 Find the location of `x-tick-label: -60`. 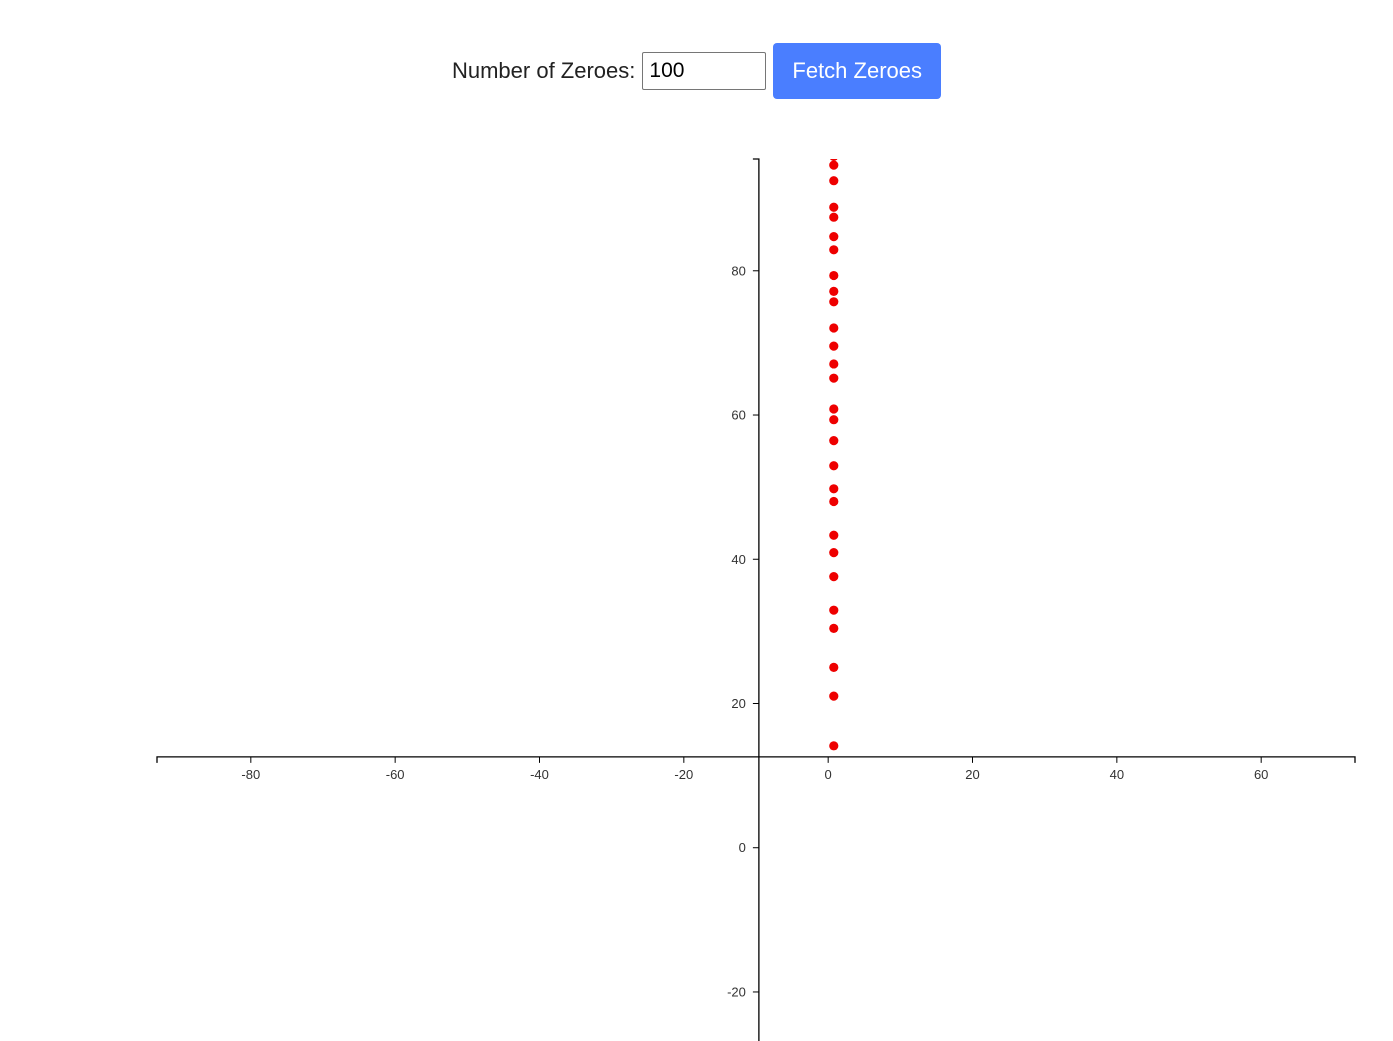

x-tick-label: -60 is located at coordinates (395, 774).